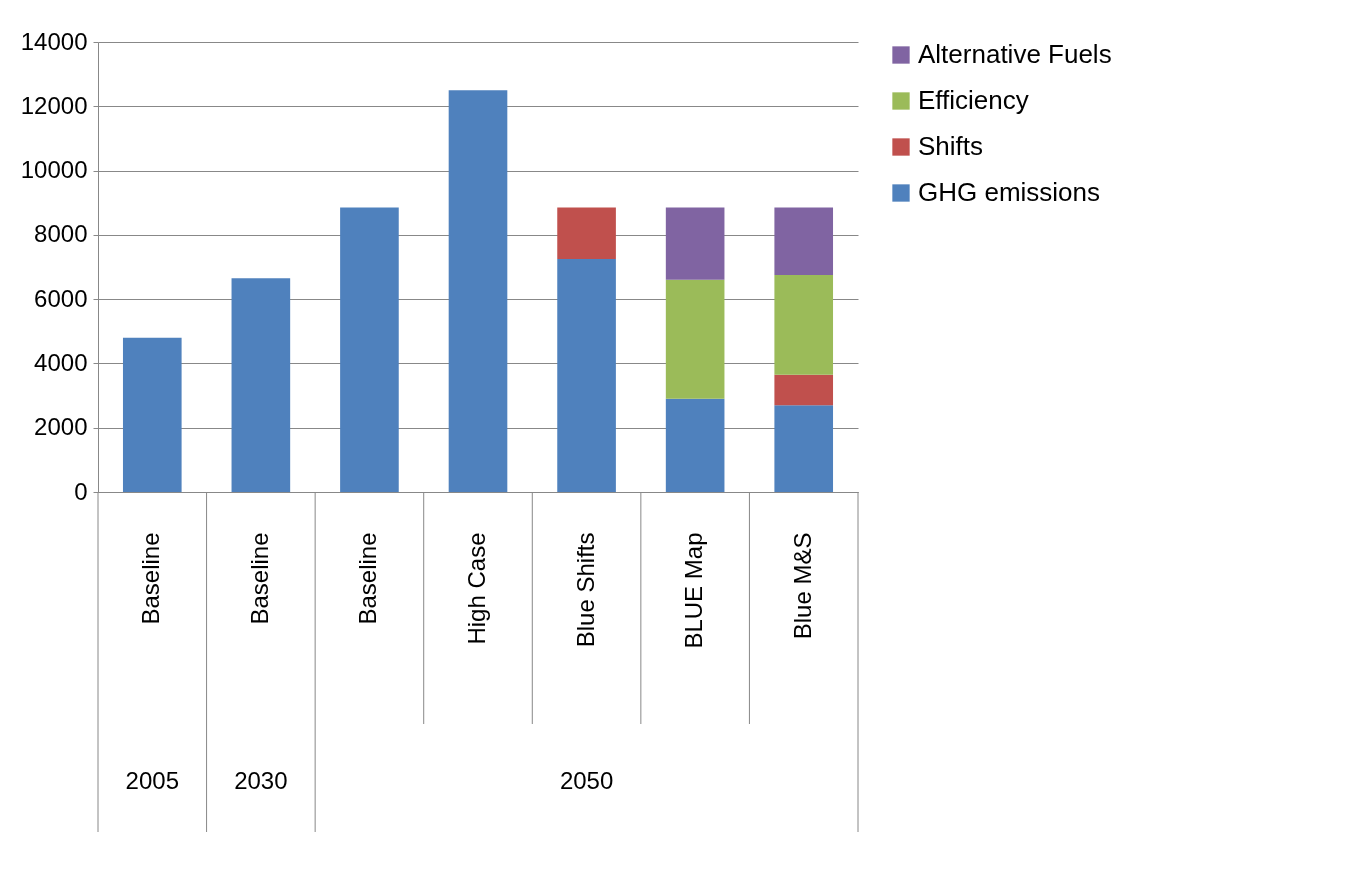 The height and width of the screenshot is (896, 1370). Describe the element at coordinates (54, 170) in the screenshot. I see `y-tick-label: 10000` at that location.